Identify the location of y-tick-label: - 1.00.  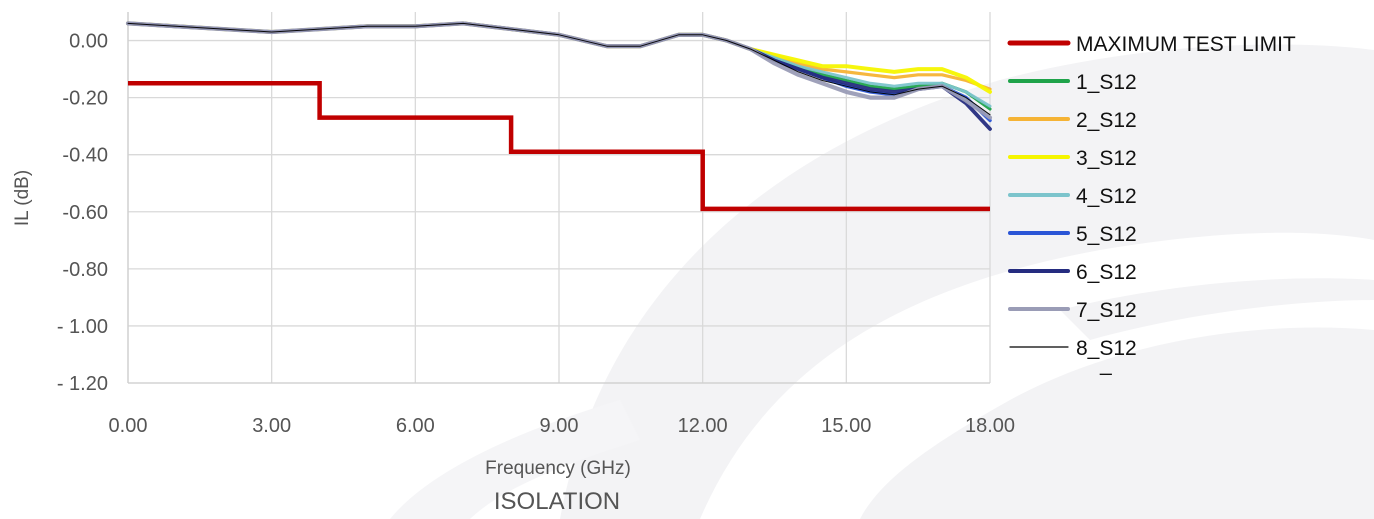
(82, 327).